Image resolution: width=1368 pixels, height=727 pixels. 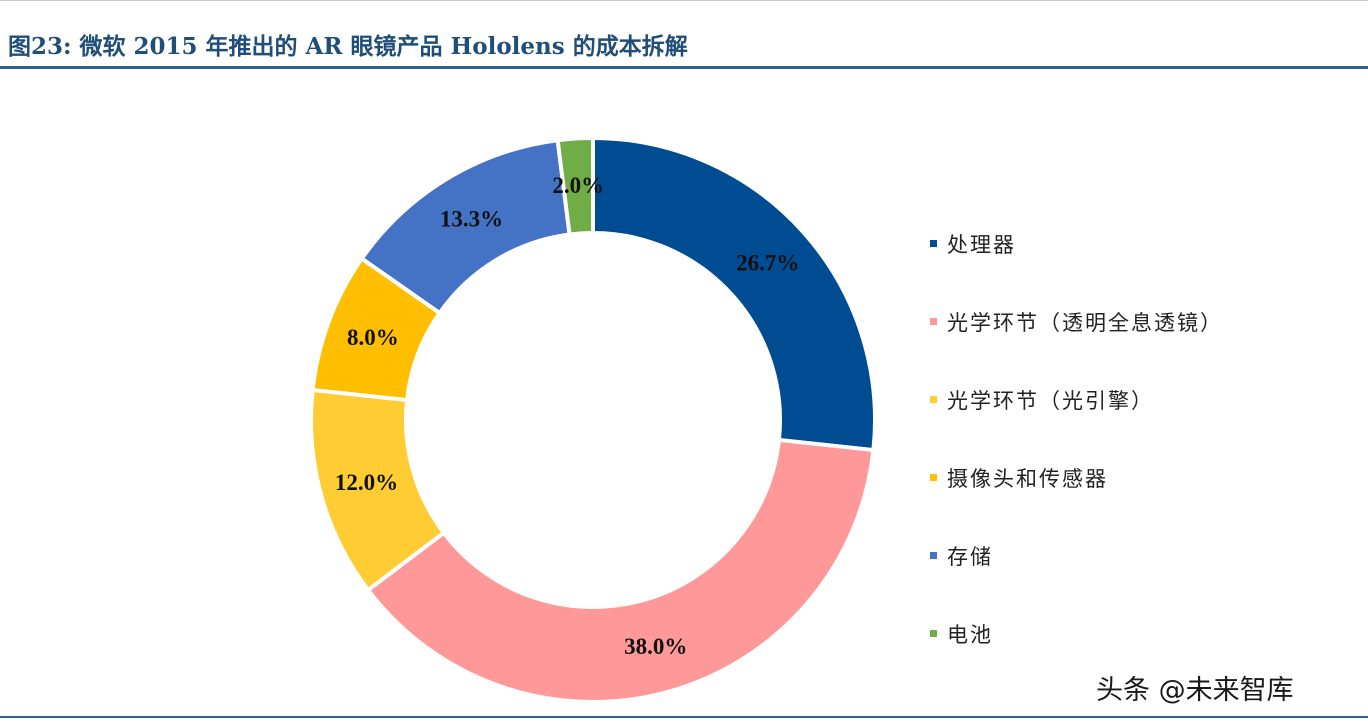 I want to click on slice-label-2: 38.0%, so click(x=655, y=646).